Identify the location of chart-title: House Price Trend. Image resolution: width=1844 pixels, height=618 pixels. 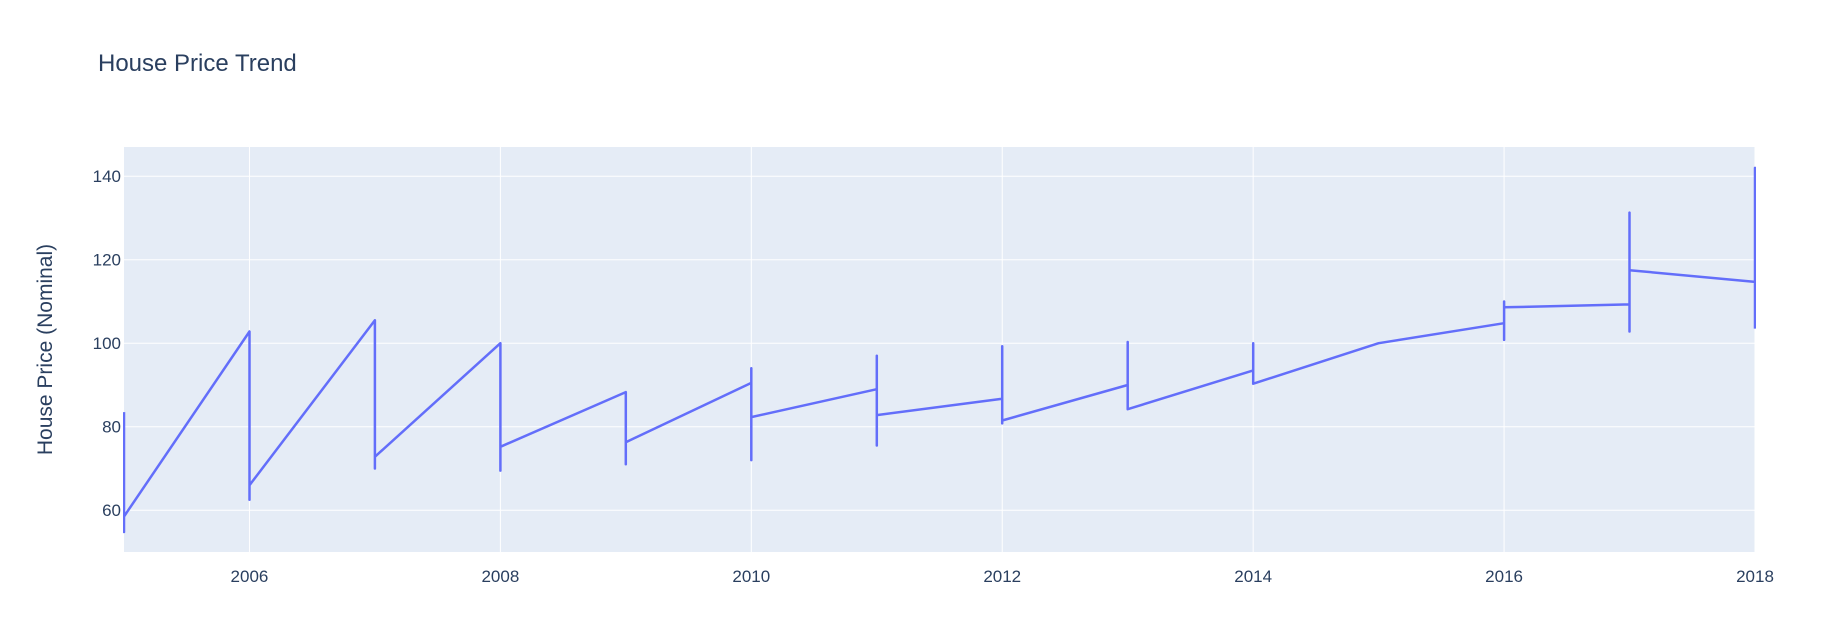
(197, 63).